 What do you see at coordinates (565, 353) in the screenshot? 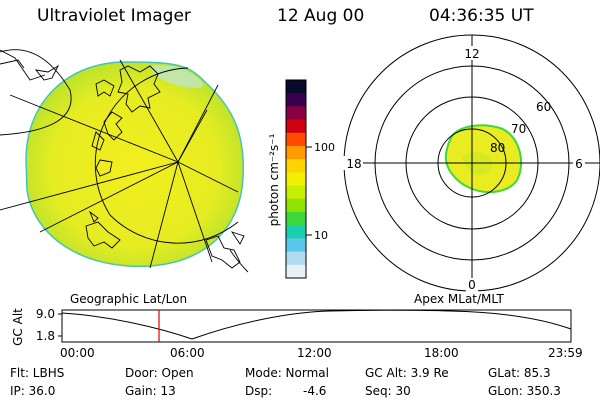
I see `timeline-xtick-2359: 23:59` at bounding box center [565, 353].